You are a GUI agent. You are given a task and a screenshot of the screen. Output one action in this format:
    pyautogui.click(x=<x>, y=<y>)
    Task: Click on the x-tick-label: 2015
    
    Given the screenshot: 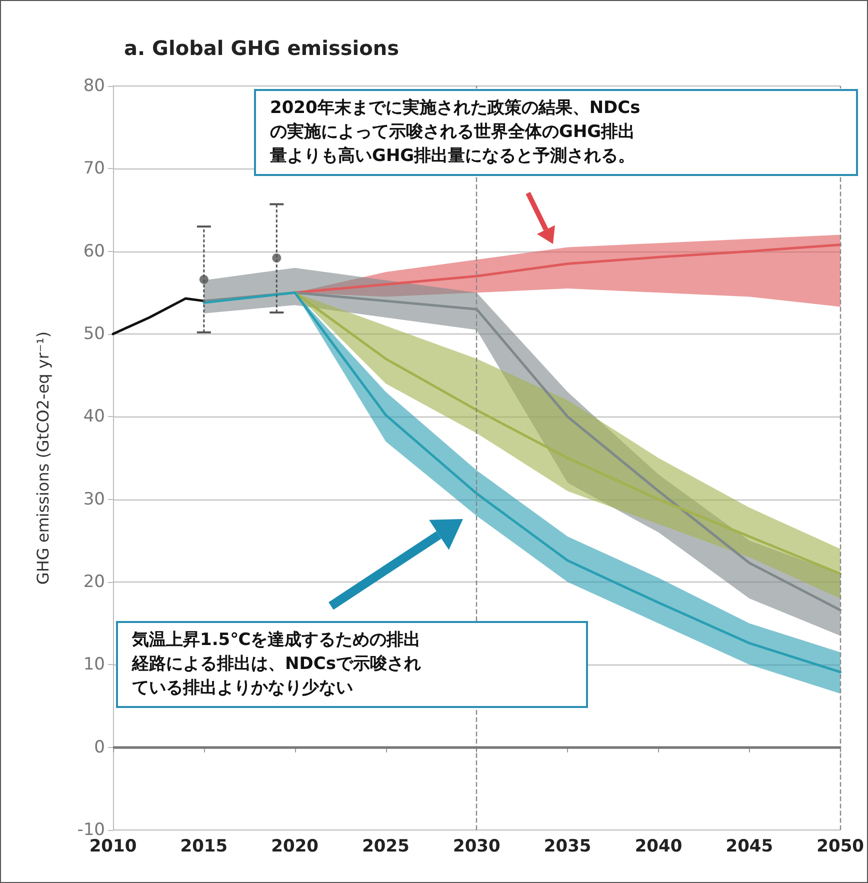 What is the action you would take?
    pyautogui.click(x=204, y=846)
    